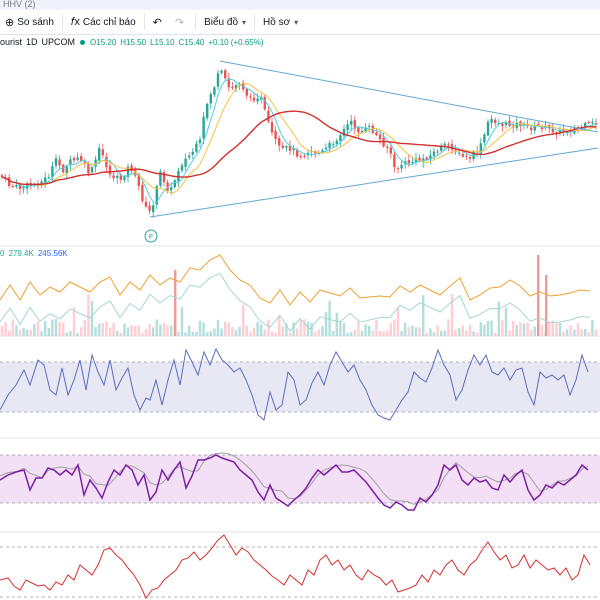 The width and height of the screenshot is (600, 600). What do you see at coordinates (294, 384) in the screenshot?
I see `rsi-line` at bounding box center [294, 384].